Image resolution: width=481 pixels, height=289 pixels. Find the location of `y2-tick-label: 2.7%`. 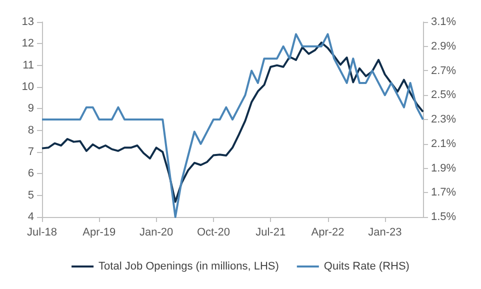

y2-tick-label: 2.7% is located at coordinates (443, 70).